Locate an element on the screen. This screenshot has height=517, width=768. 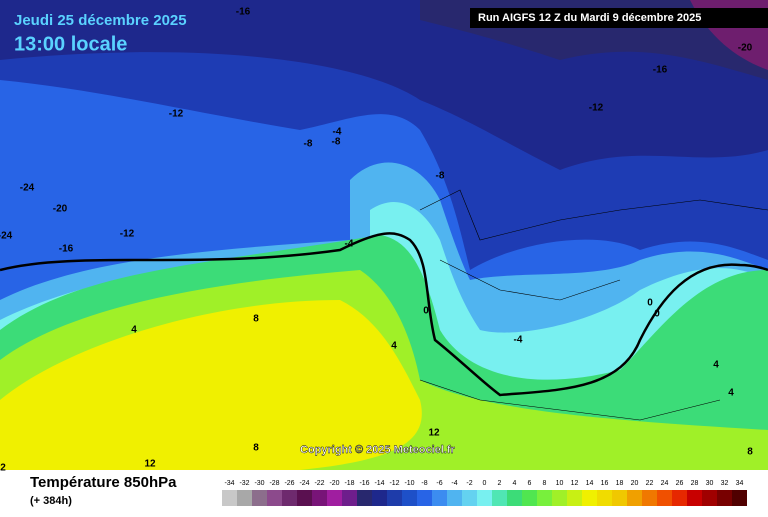
legend-label: 0 is located at coordinates (485, 483).